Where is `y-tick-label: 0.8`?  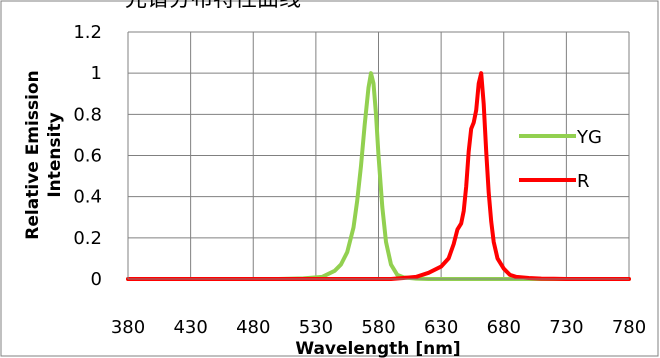
y-tick-label: 0.8 is located at coordinates (87, 114).